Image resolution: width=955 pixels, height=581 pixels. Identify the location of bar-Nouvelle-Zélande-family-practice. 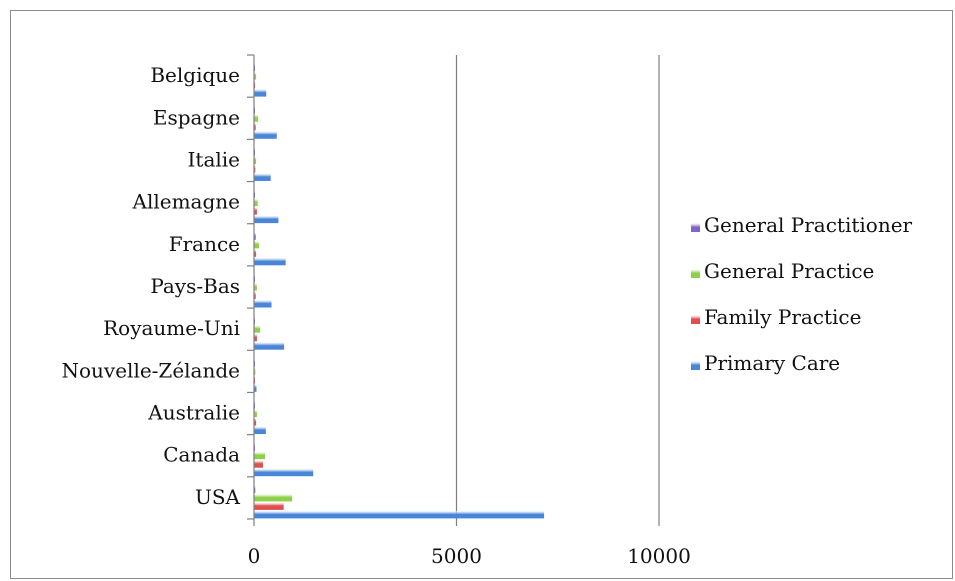
(254, 379).